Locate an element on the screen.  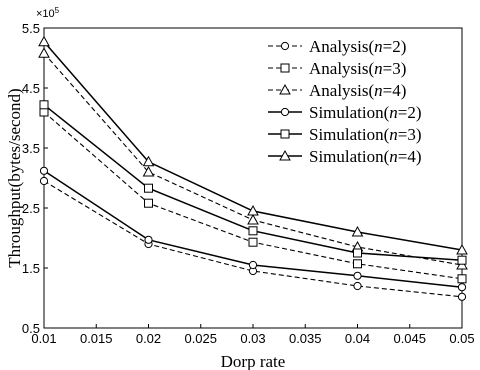
y-axis-multiplier: ×10⁵ is located at coordinates (48, 13).